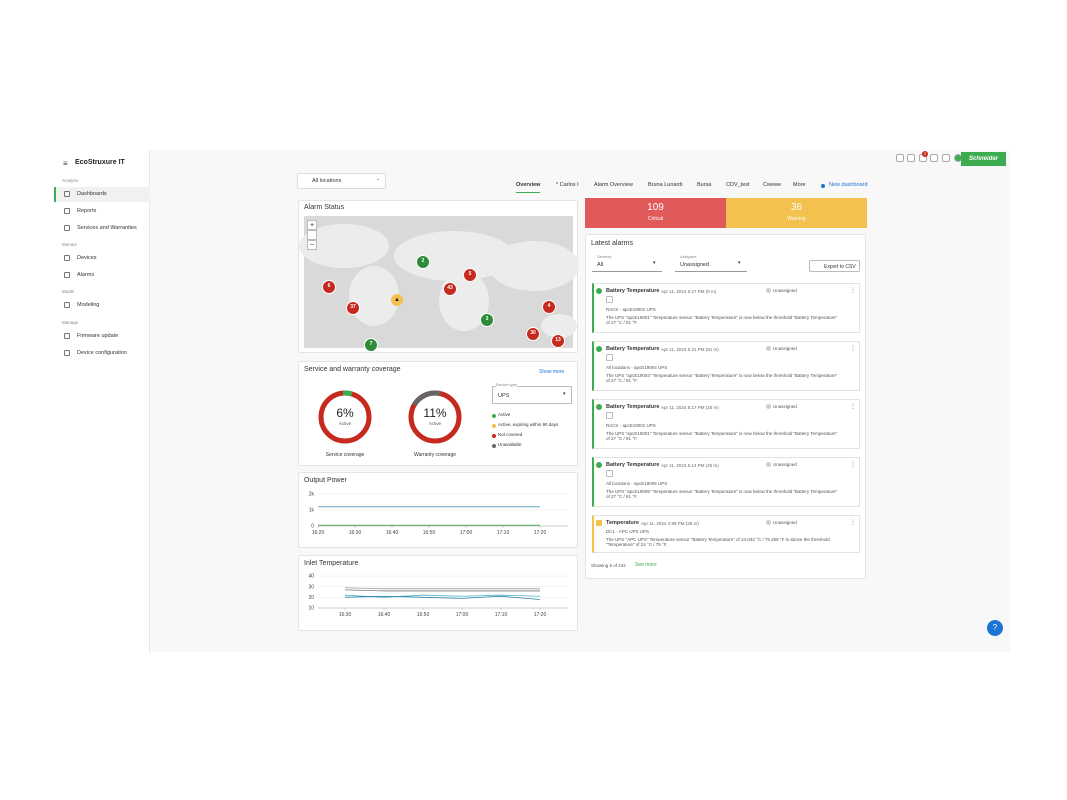 The height and width of the screenshot is (800, 1067). Describe the element at coordinates (312, 225) in the screenshot. I see `map-zoom-in: +` at that location.